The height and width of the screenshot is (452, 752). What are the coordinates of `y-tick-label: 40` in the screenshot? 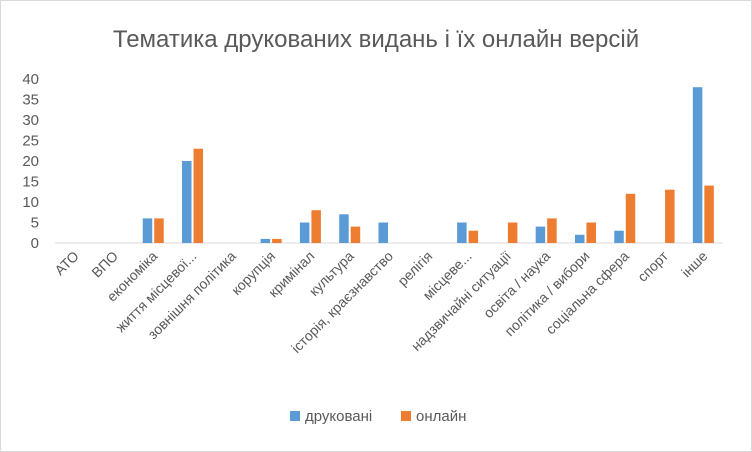 It's located at (30, 79).